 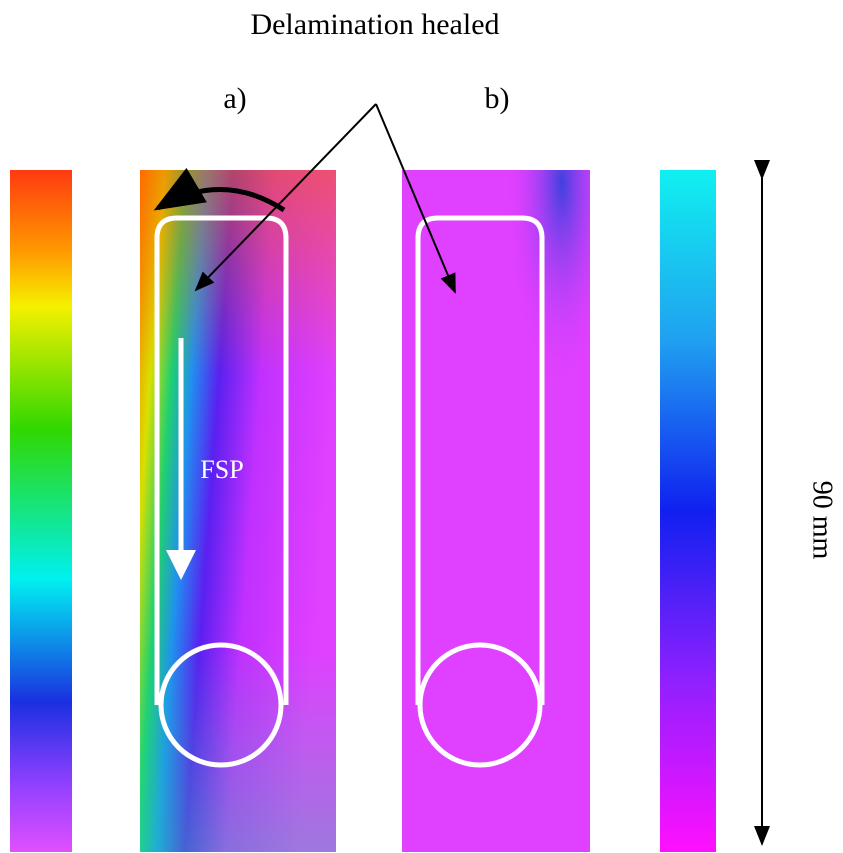 What do you see at coordinates (221, 469) in the screenshot?
I see `annotation: FSP` at bounding box center [221, 469].